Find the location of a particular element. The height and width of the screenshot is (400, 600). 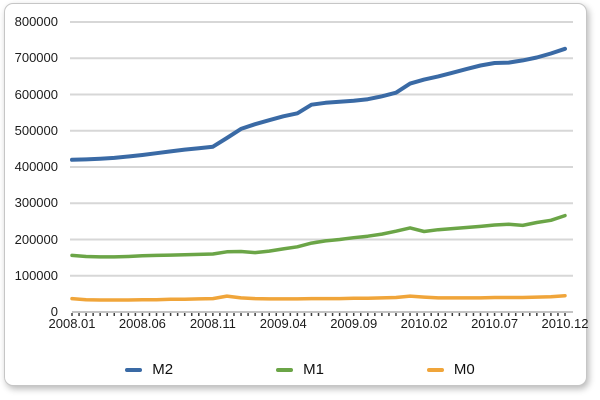

x-axis-tick-label: 2008.01 is located at coordinates (72, 323).